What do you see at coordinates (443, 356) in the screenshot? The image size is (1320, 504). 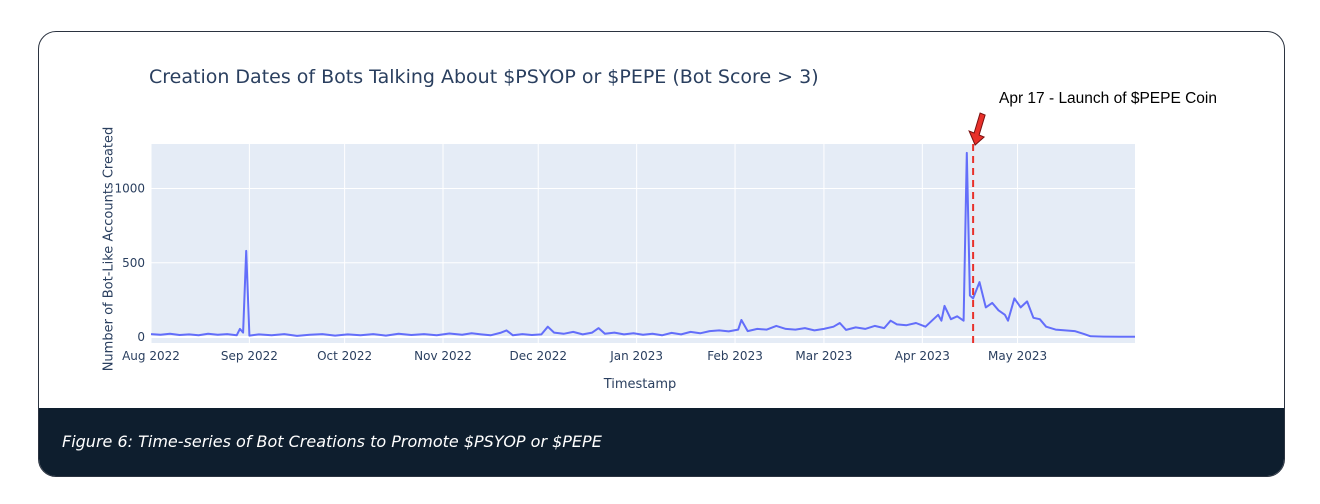 I see `x-tick-label: Nov 2022` at bounding box center [443, 356].